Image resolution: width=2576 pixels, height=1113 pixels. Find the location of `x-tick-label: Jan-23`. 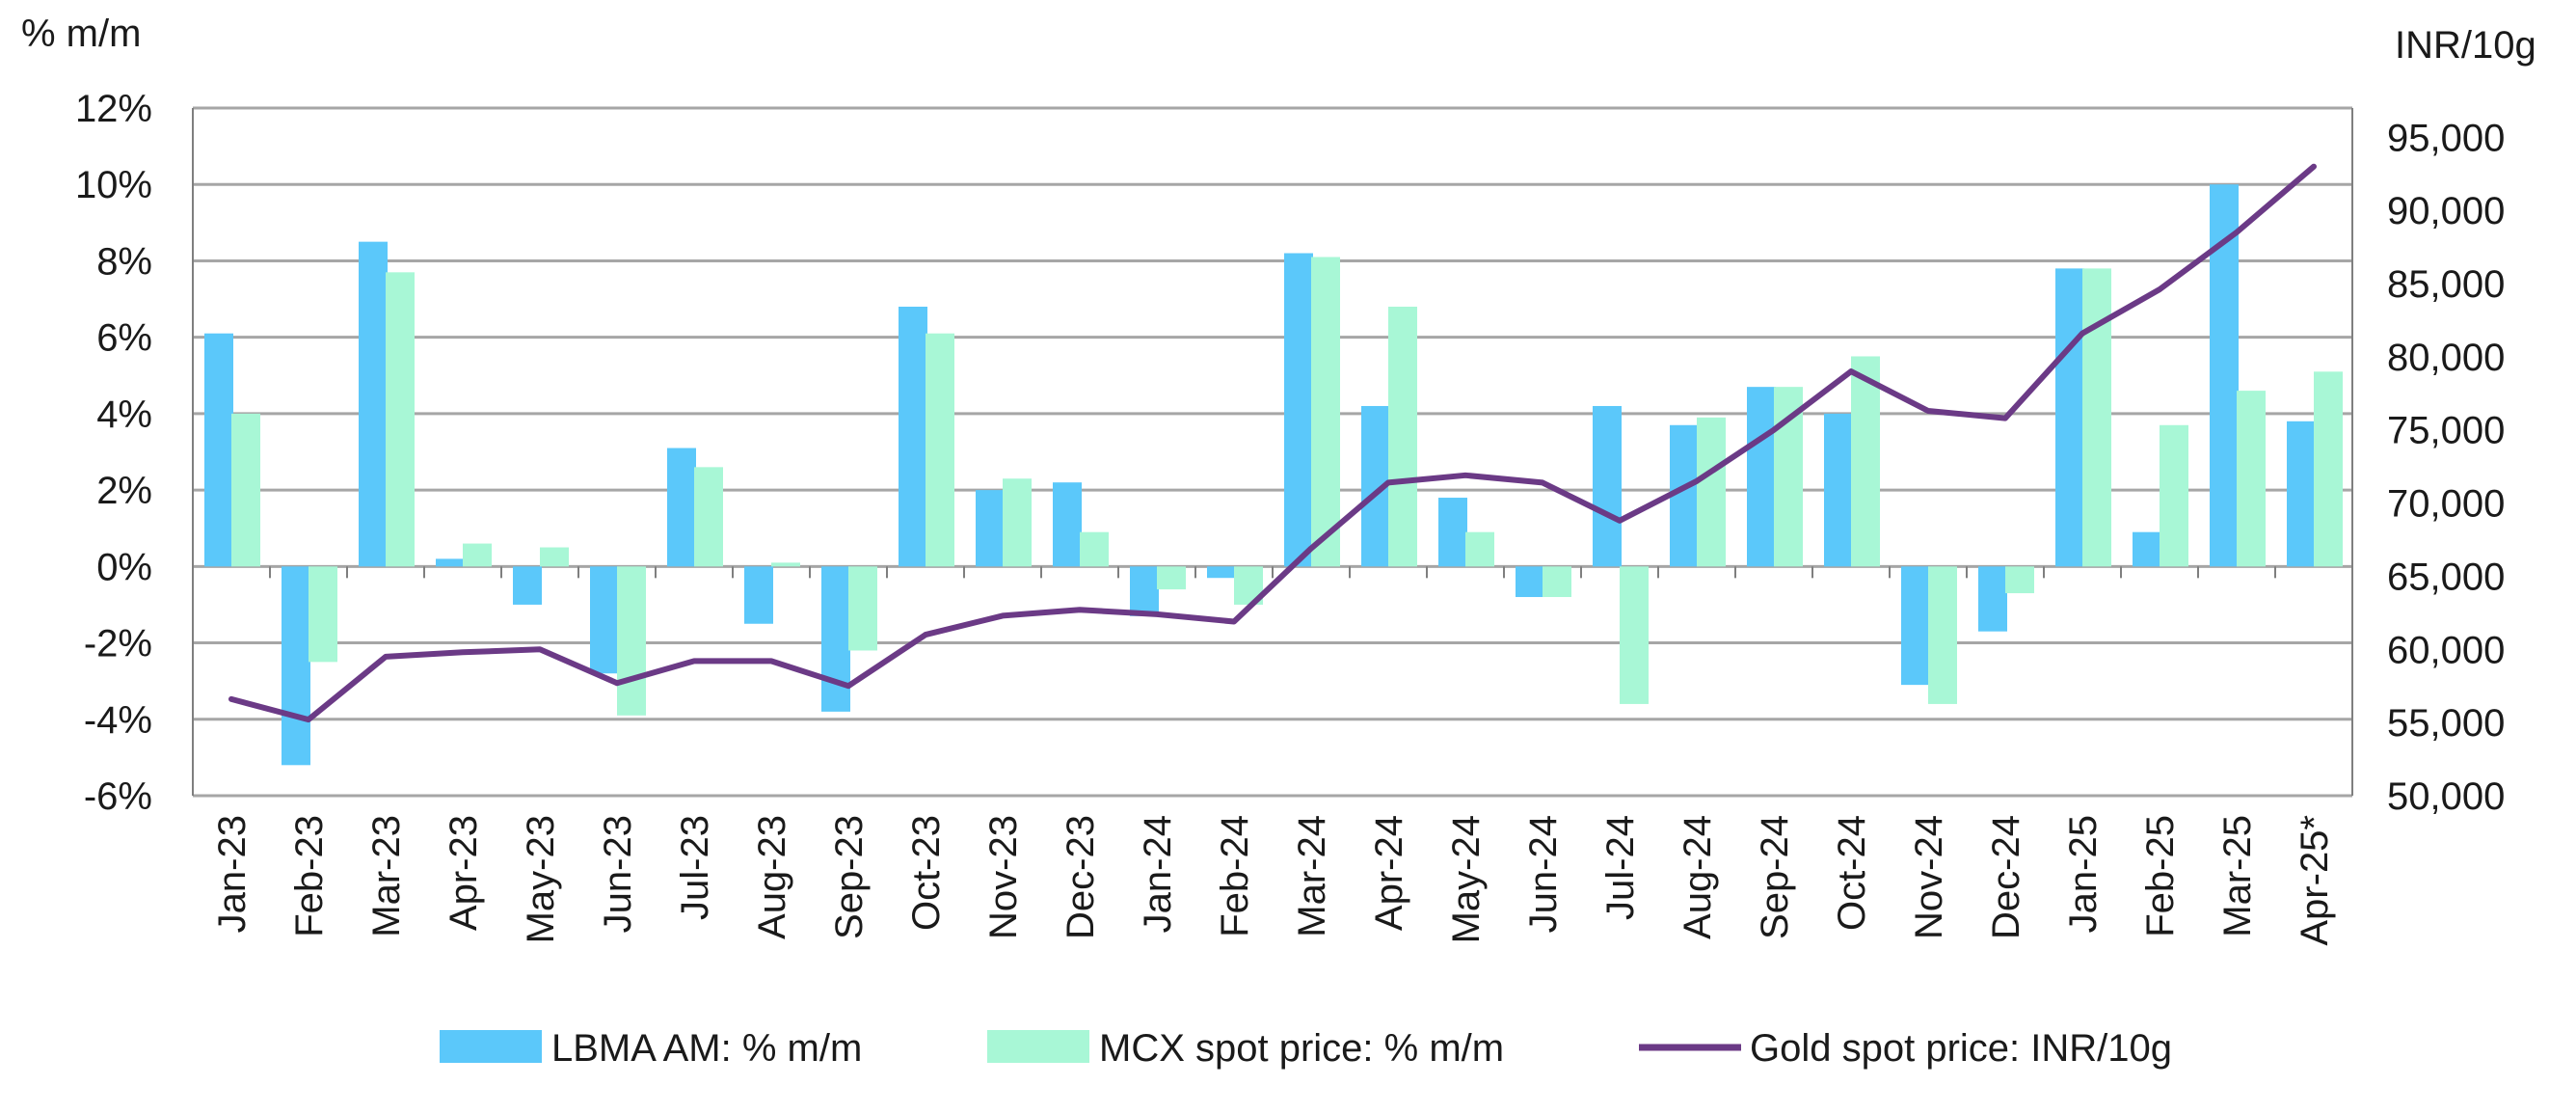

x-tick-label: Jan-23 is located at coordinates (233, 874).